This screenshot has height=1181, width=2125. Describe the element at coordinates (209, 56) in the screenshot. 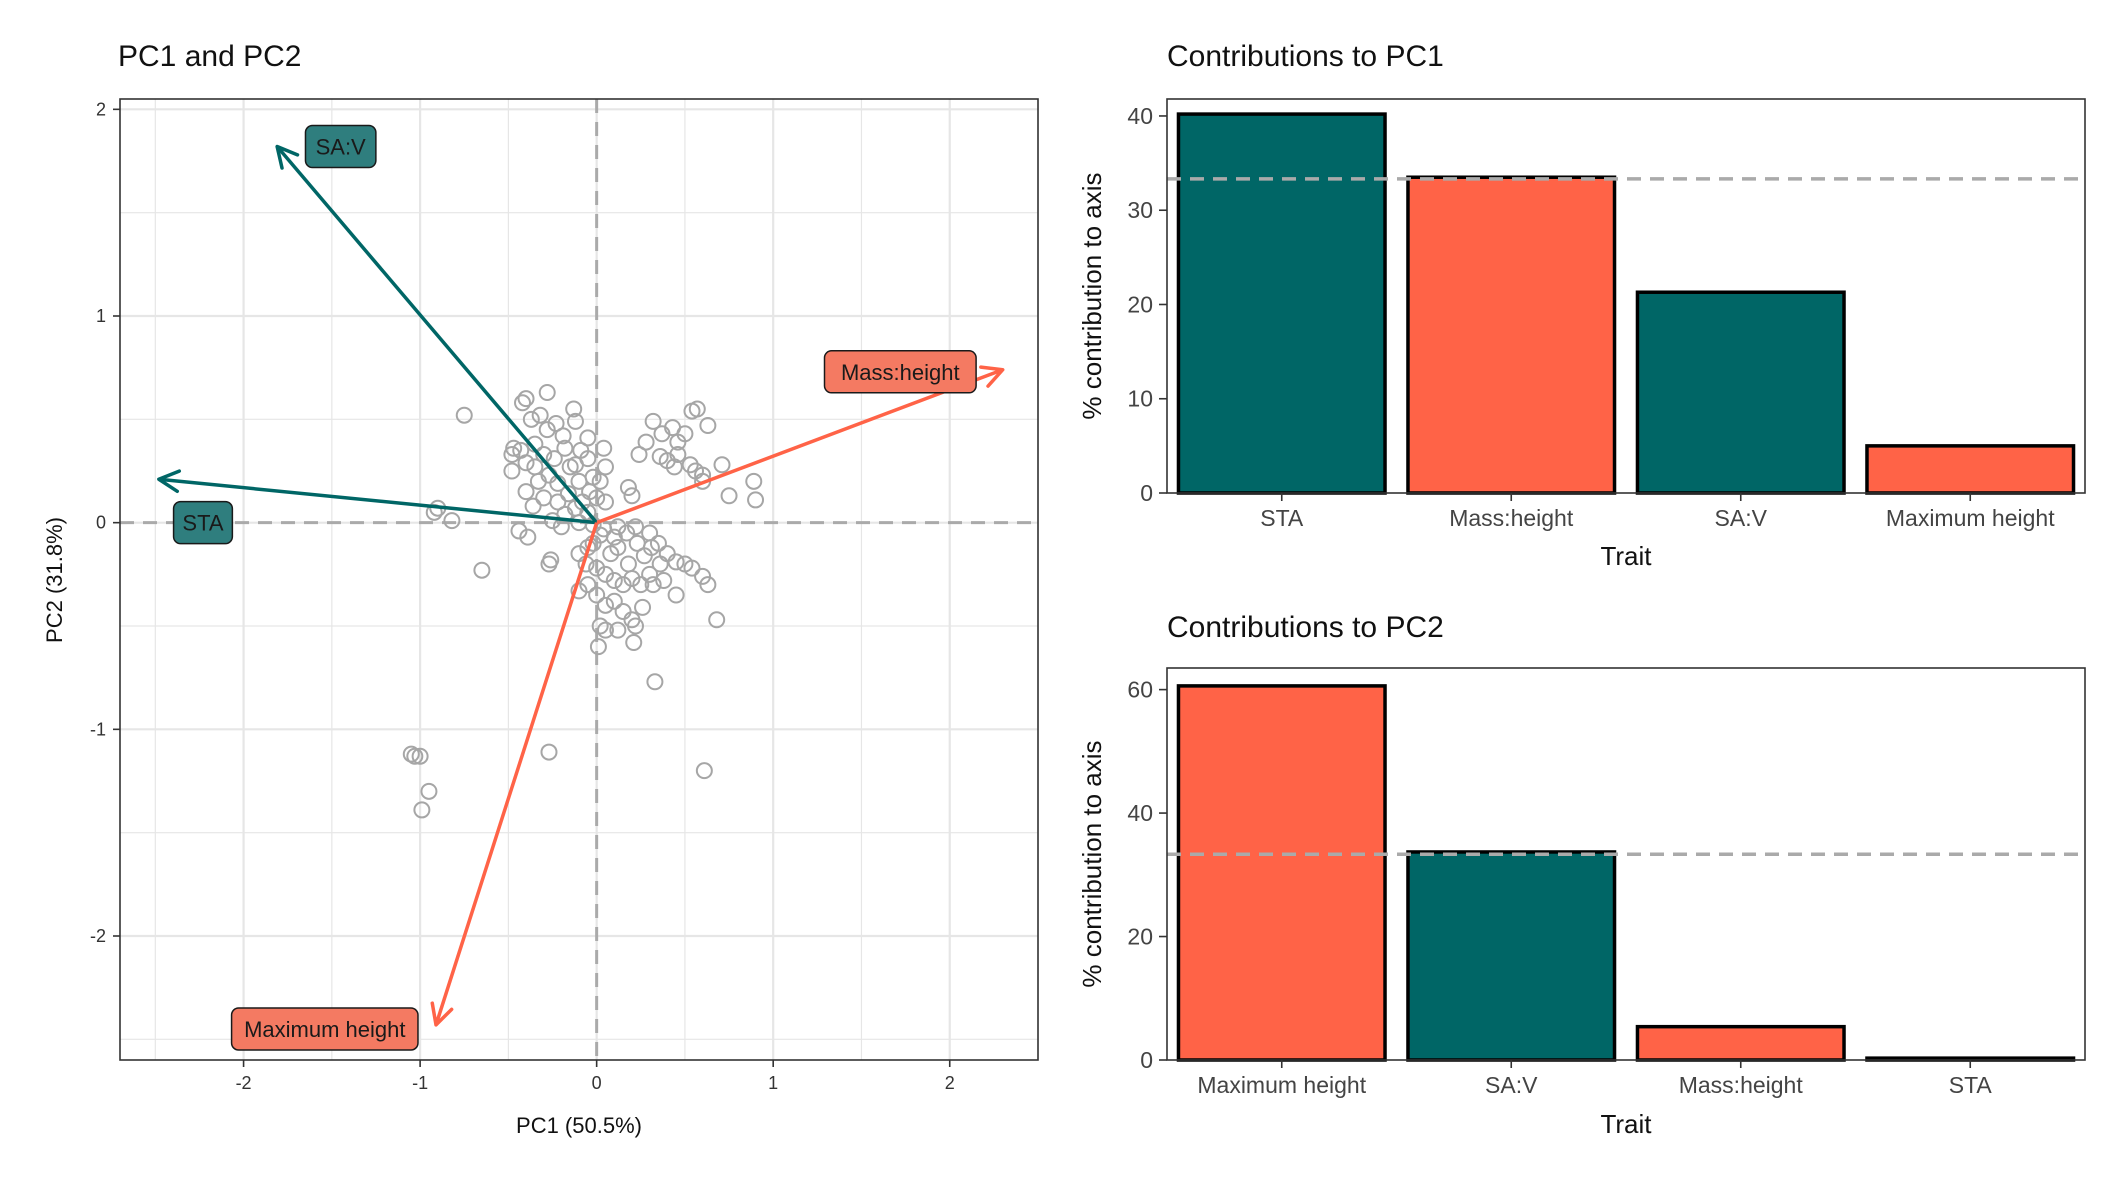

I see `biplot-title: PC1 and PC2` at that location.